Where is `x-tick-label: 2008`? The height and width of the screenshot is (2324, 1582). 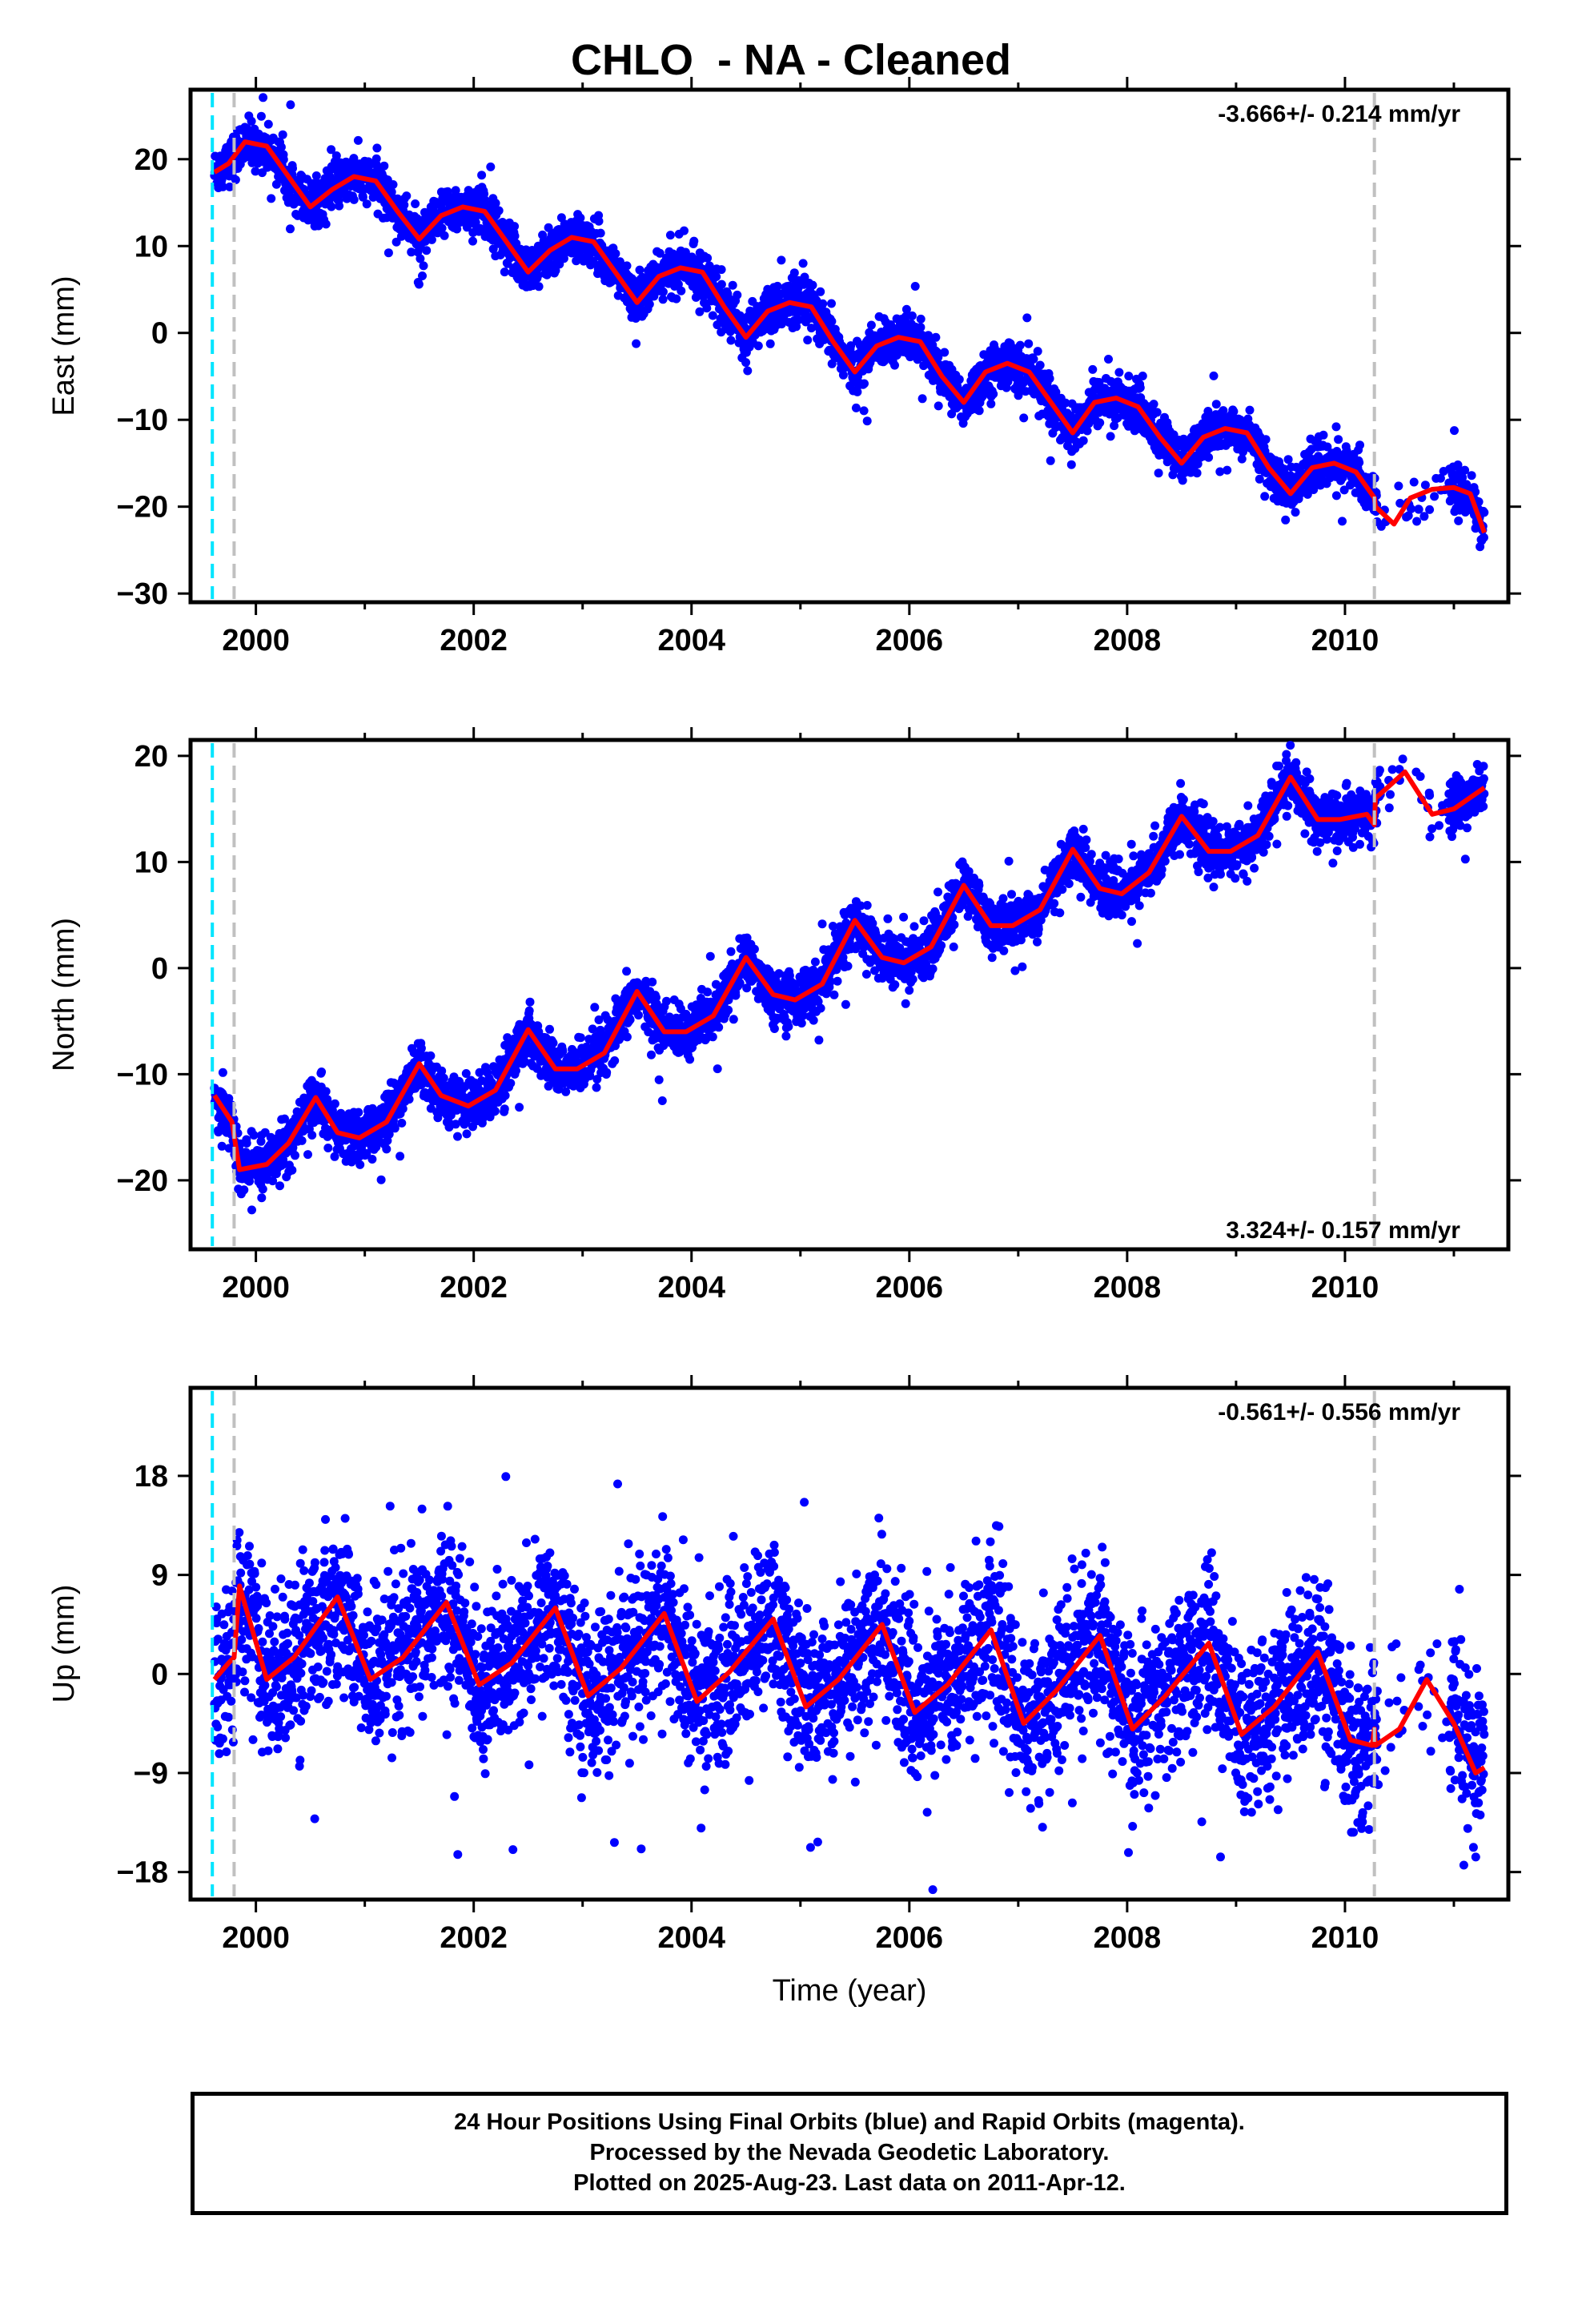
x-tick-label: 2008 is located at coordinates (1128, 640).